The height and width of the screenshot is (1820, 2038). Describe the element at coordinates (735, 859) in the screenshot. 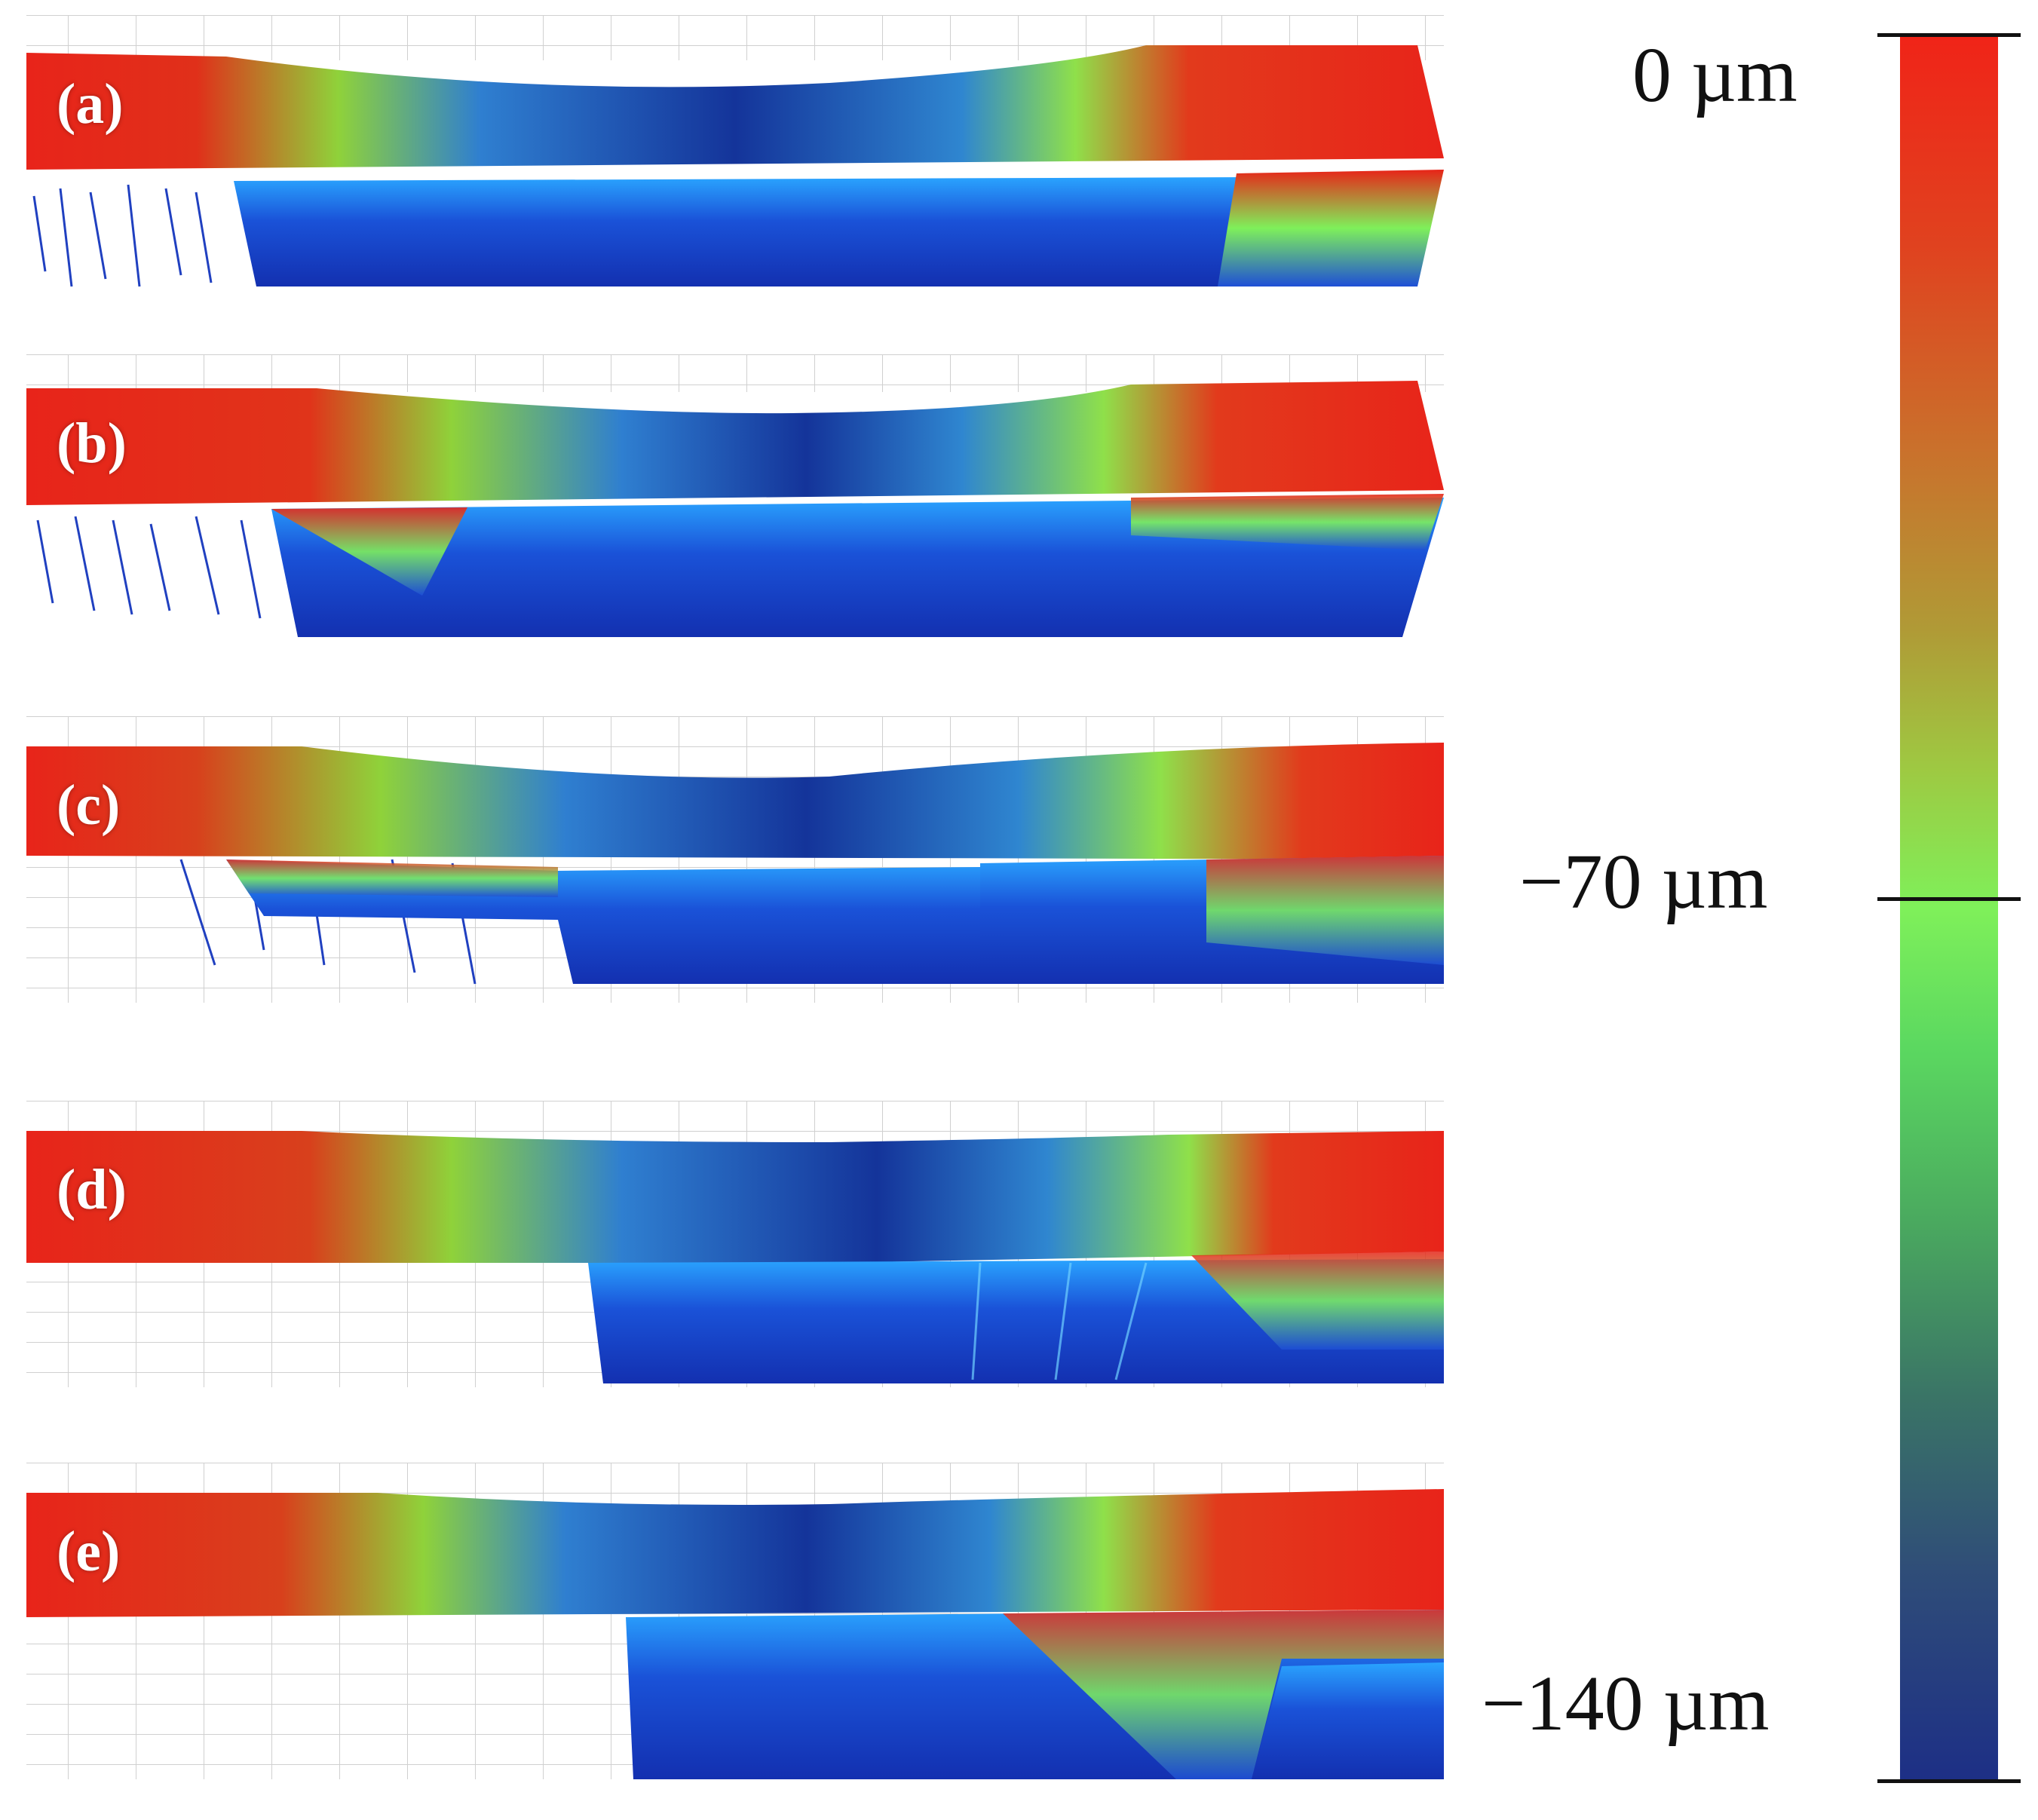

I see `surface-scan-c` at that location.